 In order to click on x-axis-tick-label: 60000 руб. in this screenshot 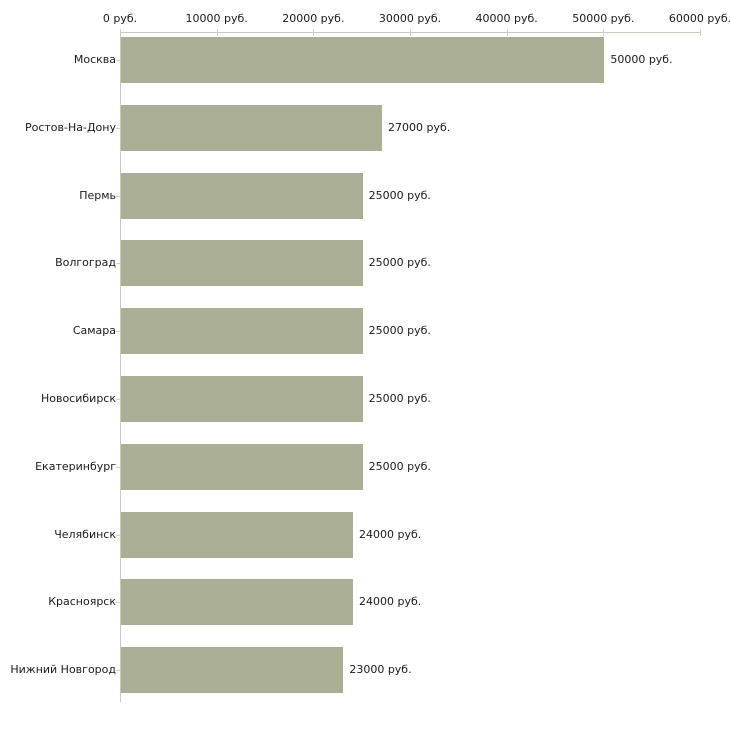, I will do `click(699, 18)`.